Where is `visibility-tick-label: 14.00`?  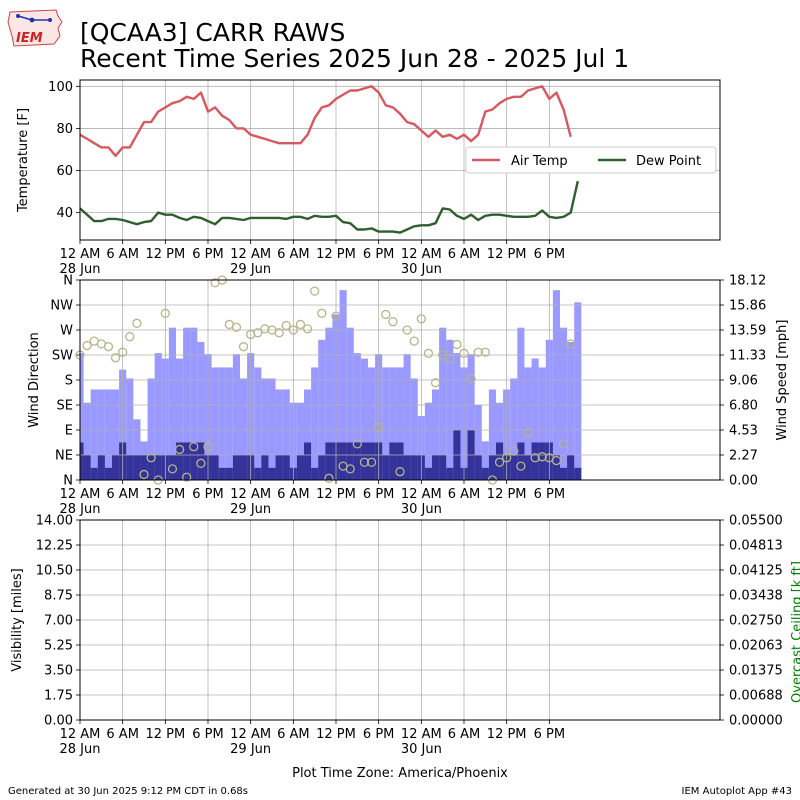 visibility-tick-label: 14.00 is located at coordinates (54, 521).